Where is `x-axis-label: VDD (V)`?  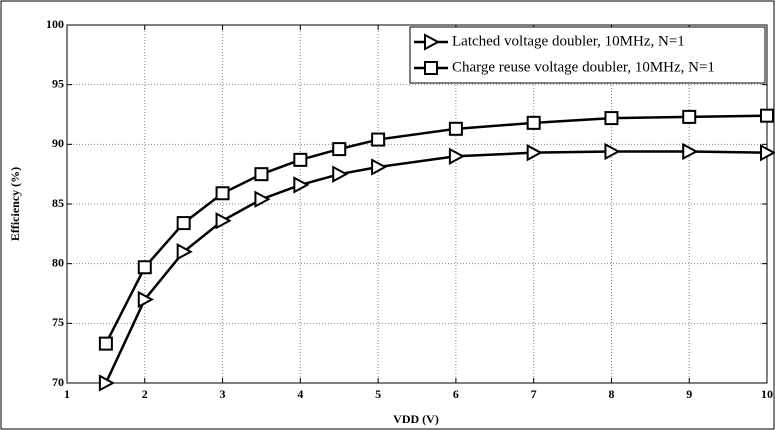 x-axis-label: VDD (V) is located at coordinates (416, 419).